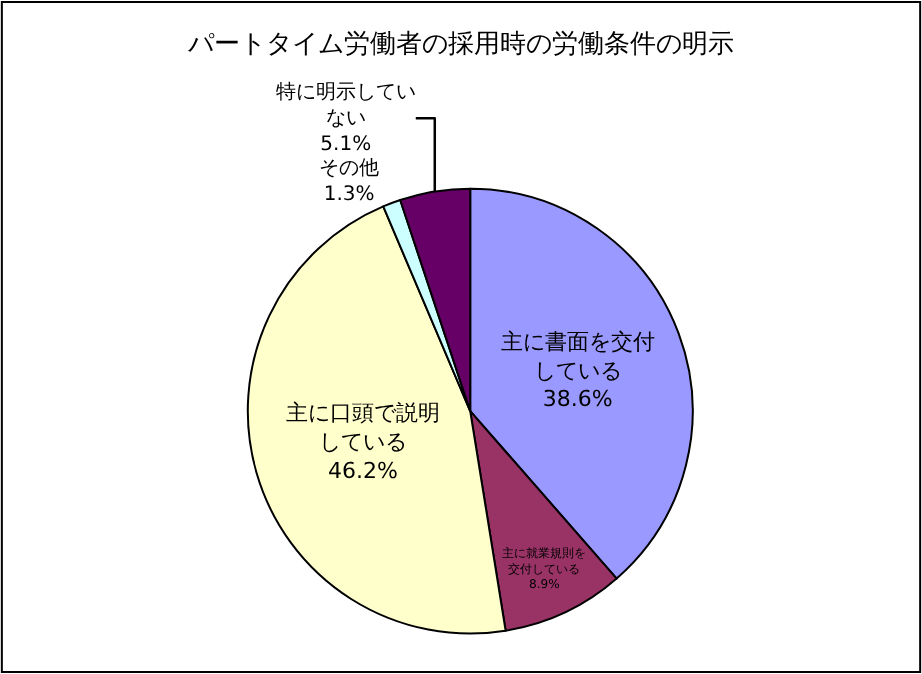 The height and width of the screenshot is (674, 922). Describe the element at coordinates (349, 168) in the screenshot. I see `slice-label: その他` at that location.